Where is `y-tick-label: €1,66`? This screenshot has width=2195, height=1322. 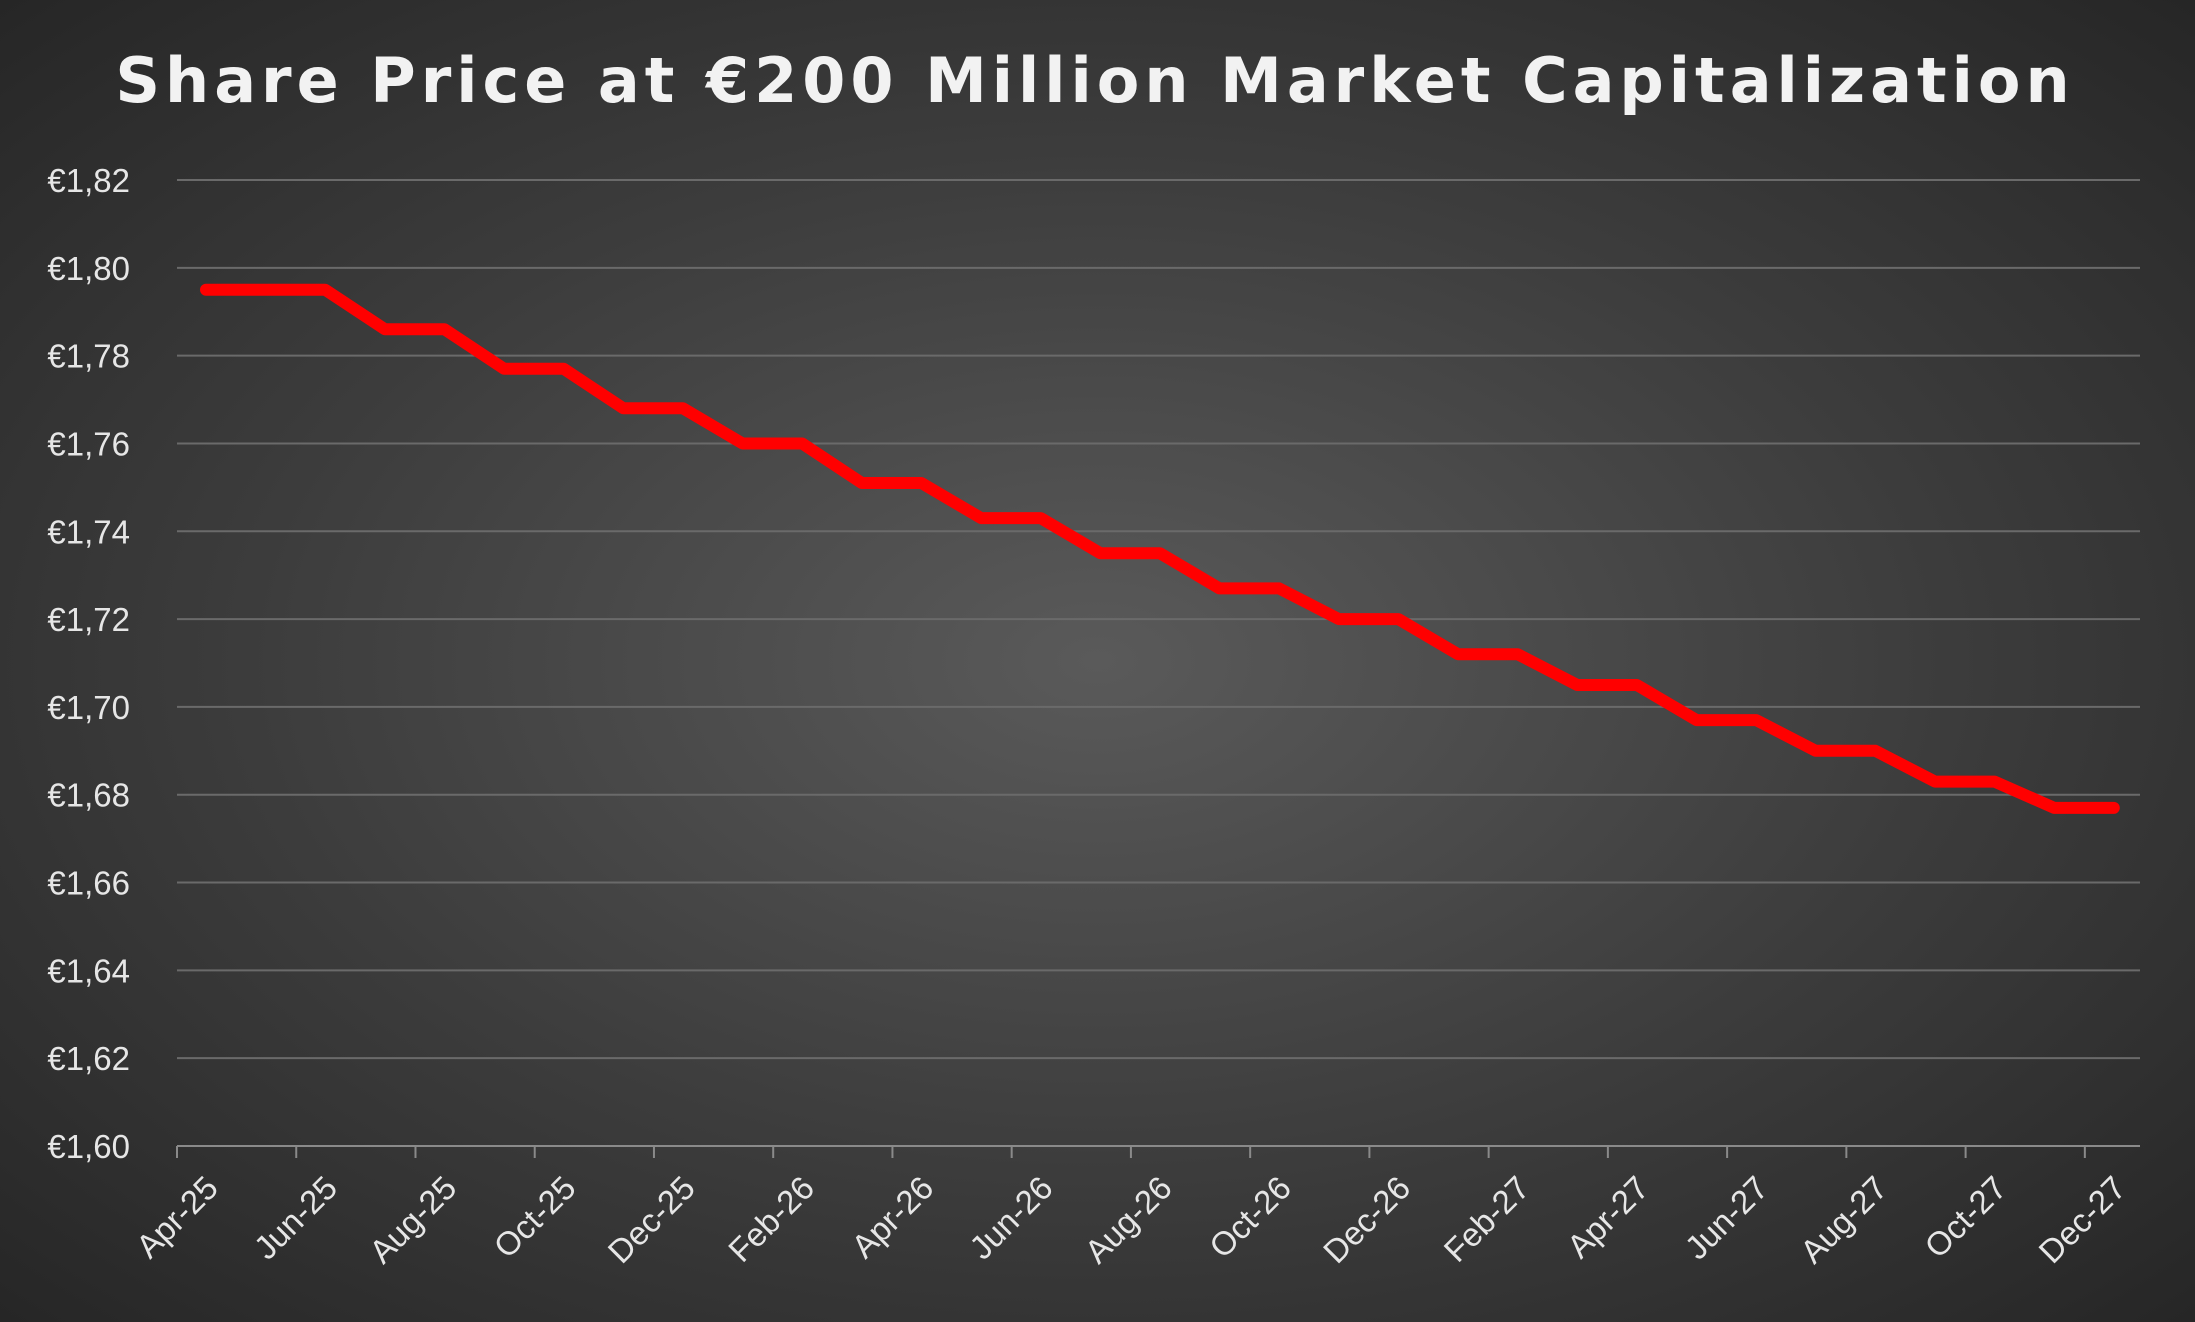
y-tick-label: €1,66 is located at coordinates (88, 883).